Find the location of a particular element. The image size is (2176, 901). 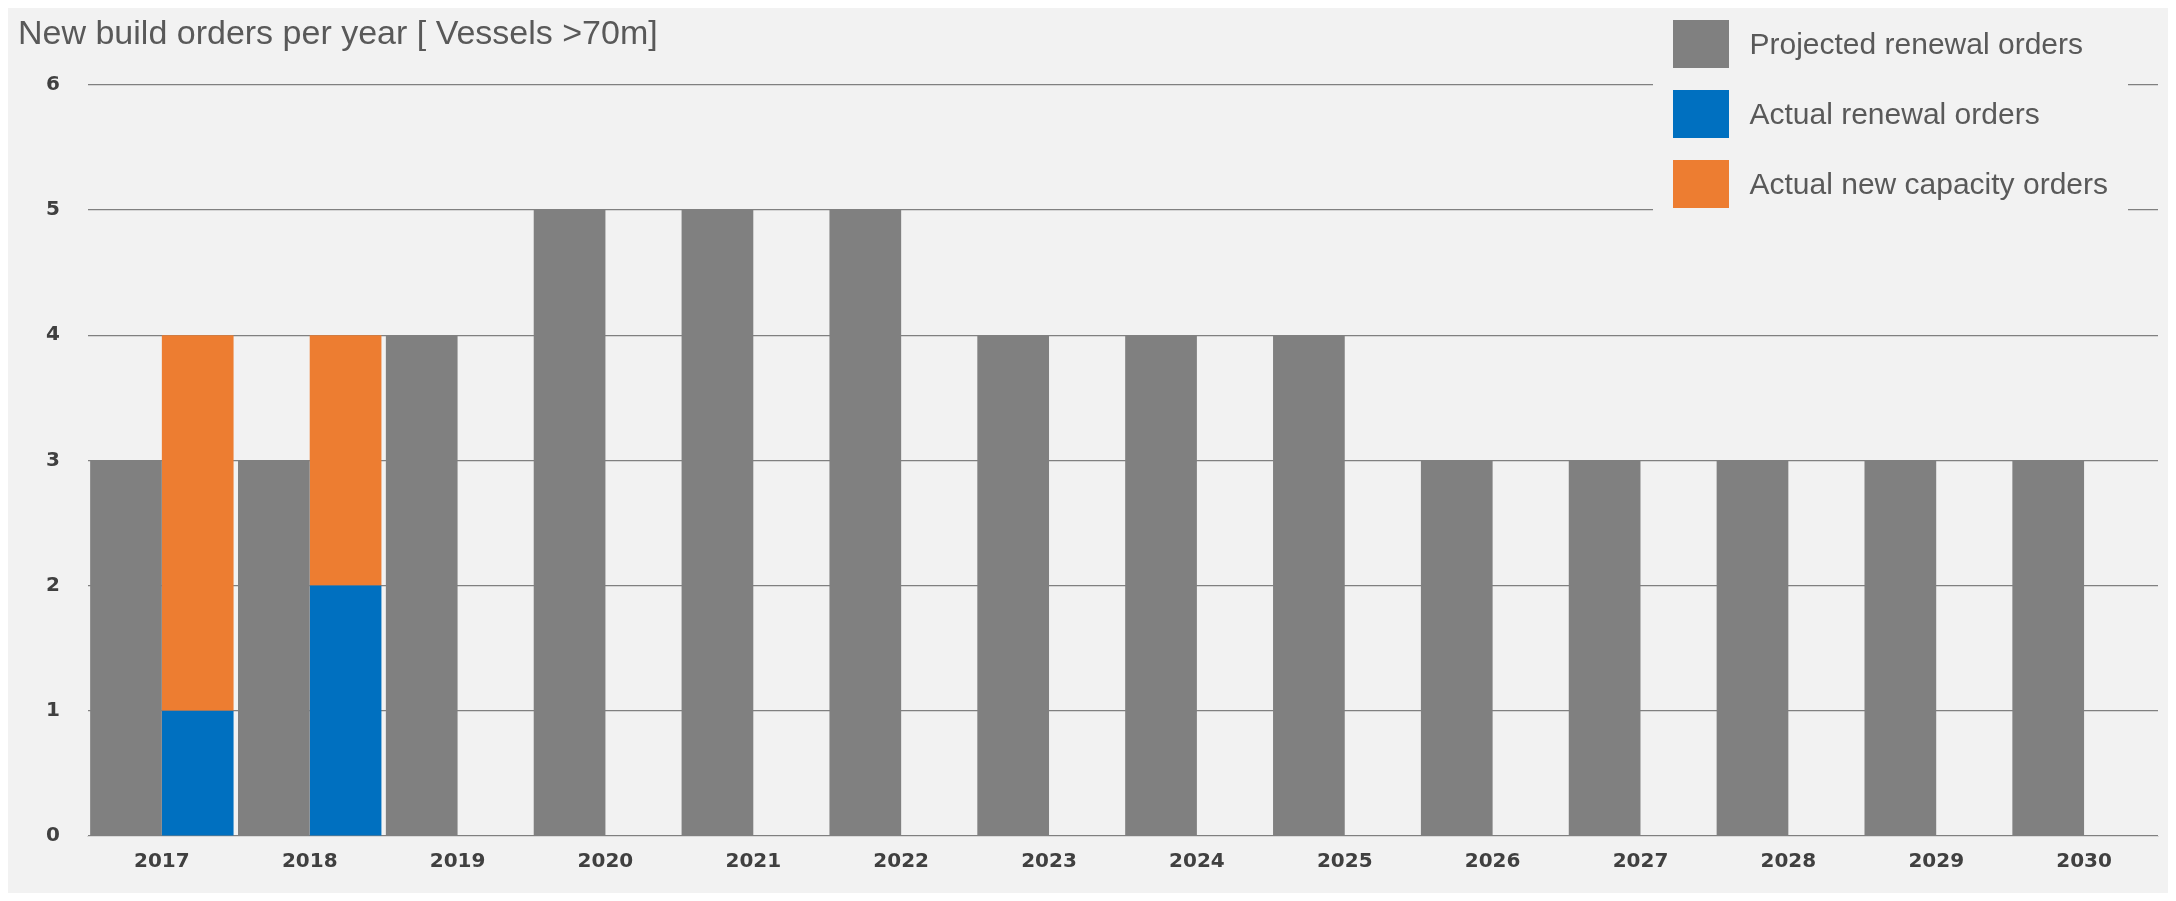

x-tick-label: 2026 is located at coordinates (1492, 860).